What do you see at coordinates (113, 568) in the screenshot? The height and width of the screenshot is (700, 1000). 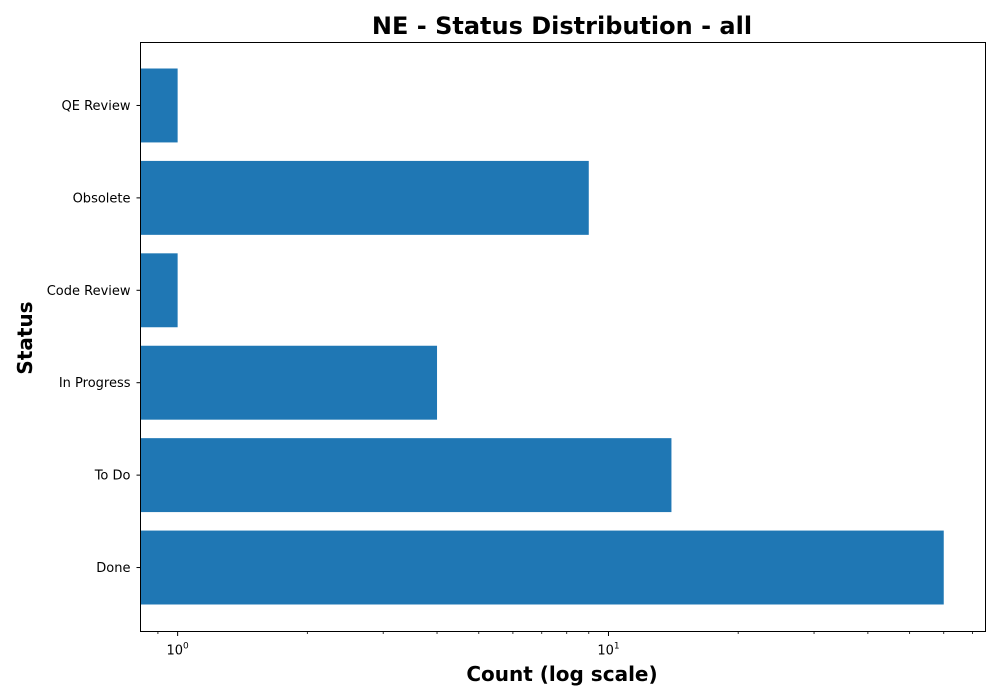 I see `y-tick-label: Done` at bounding box center [113, 568].